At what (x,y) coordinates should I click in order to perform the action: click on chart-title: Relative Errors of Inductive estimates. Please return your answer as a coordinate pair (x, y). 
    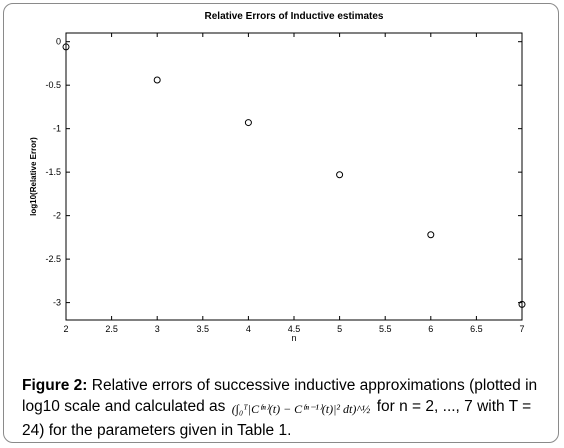
    Looking at the image, I should click on (294, 16).